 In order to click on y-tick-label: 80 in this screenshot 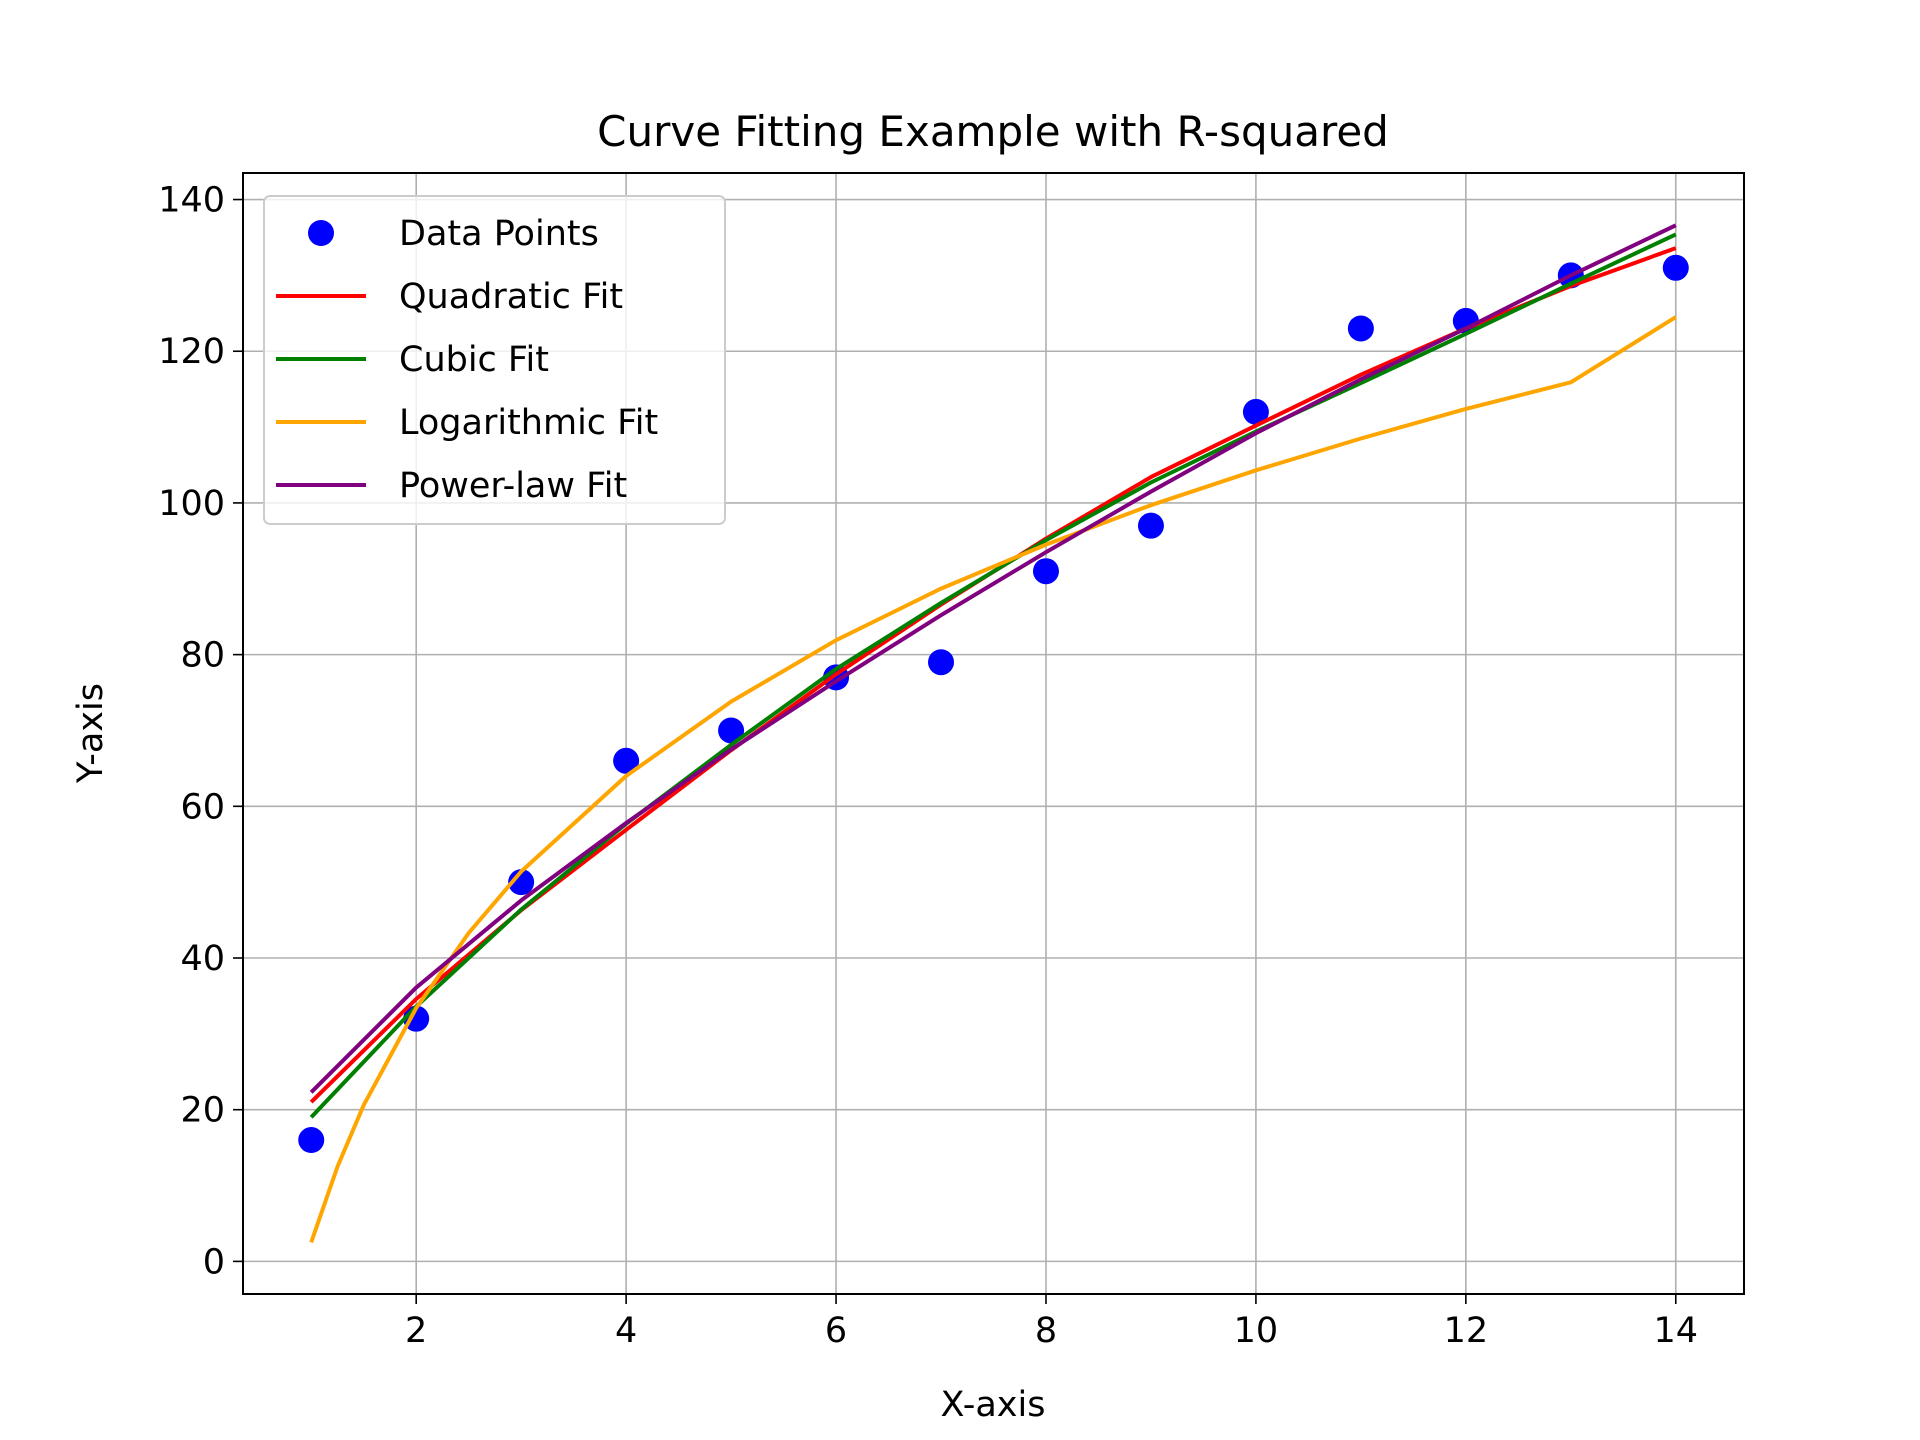, I will do `click(202, 656)`.